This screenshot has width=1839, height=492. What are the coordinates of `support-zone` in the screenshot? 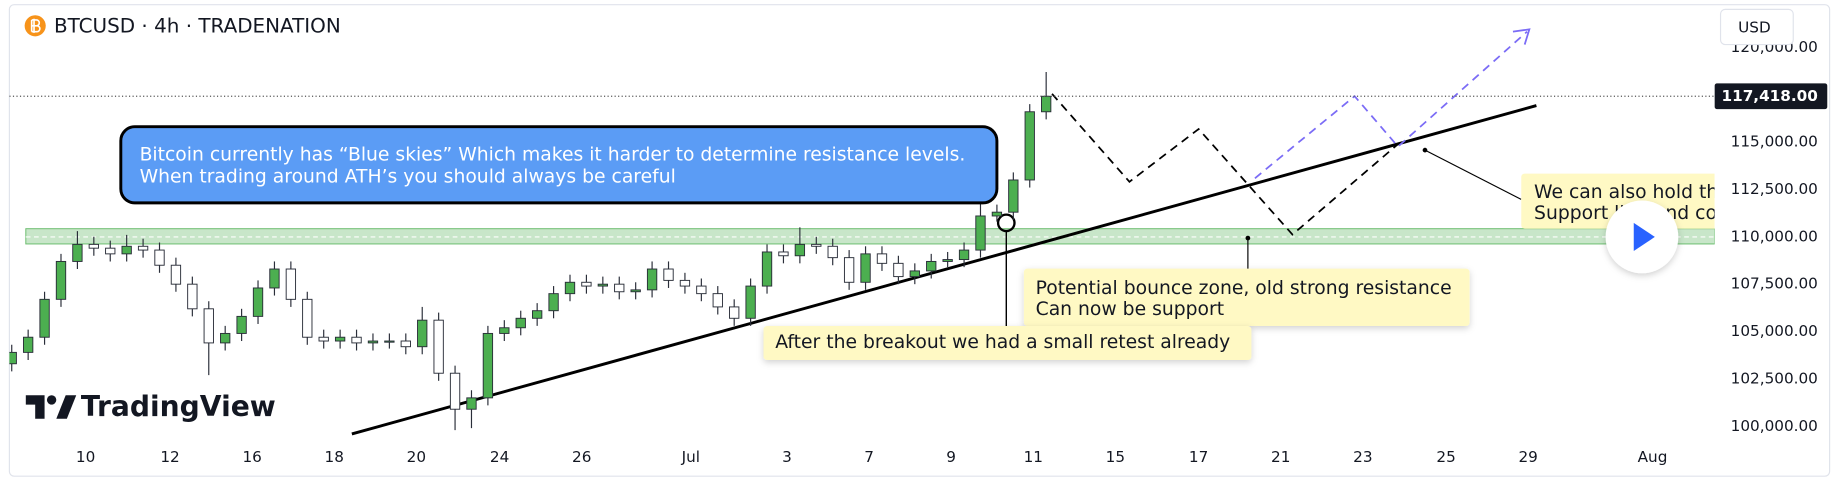 It's located at (870, 236).